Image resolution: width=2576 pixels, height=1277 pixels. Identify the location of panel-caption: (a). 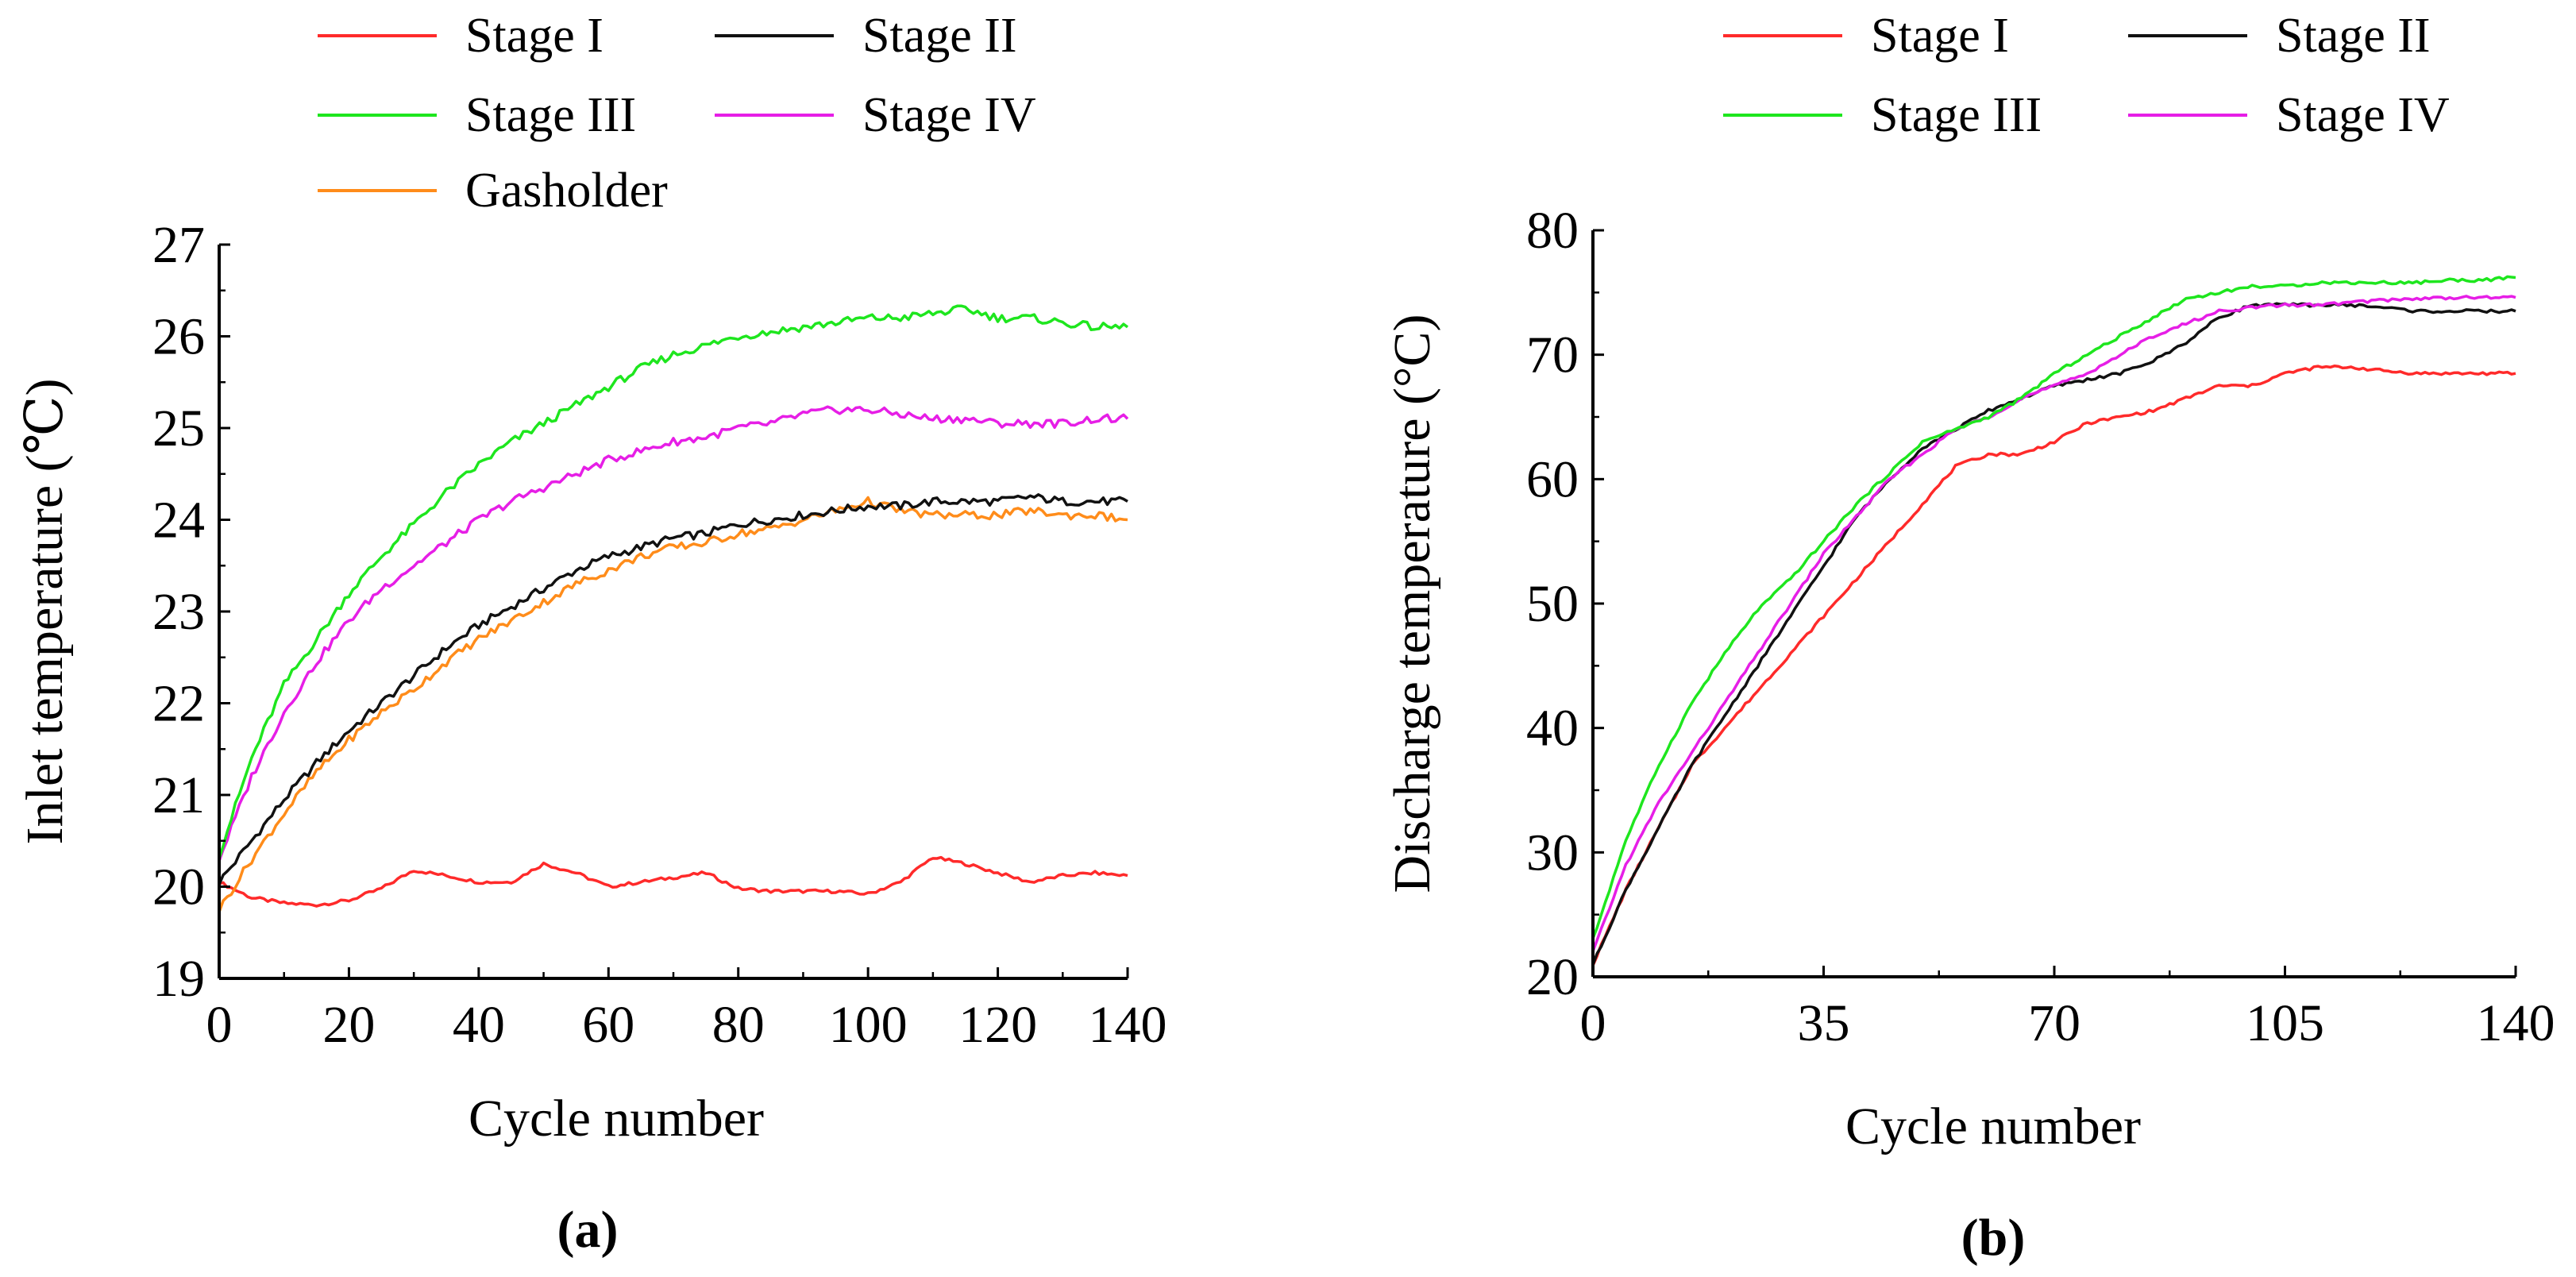
(588, 1230).